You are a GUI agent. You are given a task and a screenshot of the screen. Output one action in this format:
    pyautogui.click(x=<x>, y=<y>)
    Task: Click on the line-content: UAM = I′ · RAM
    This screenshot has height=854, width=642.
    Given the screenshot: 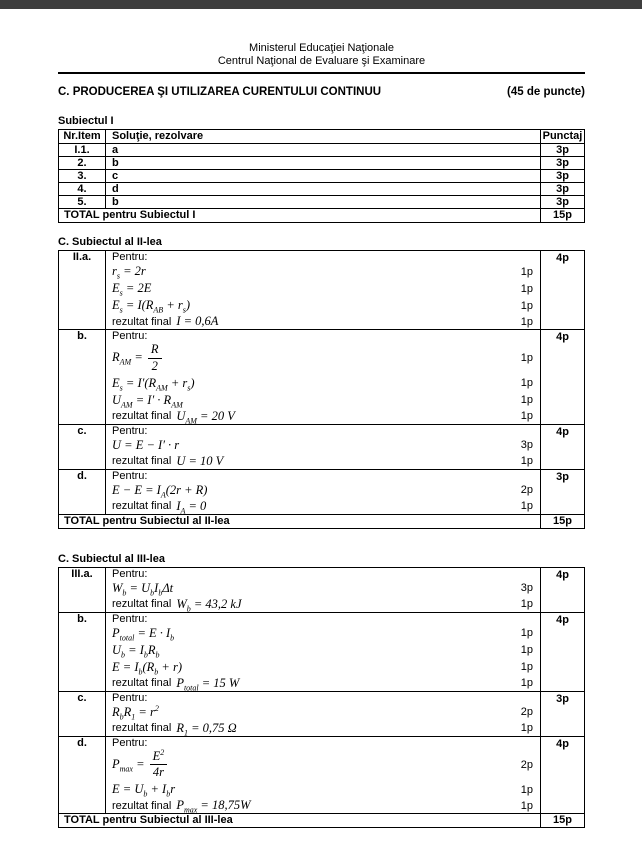 What is the action you would take?
    pyautogui.click(x=147, y=400)
    